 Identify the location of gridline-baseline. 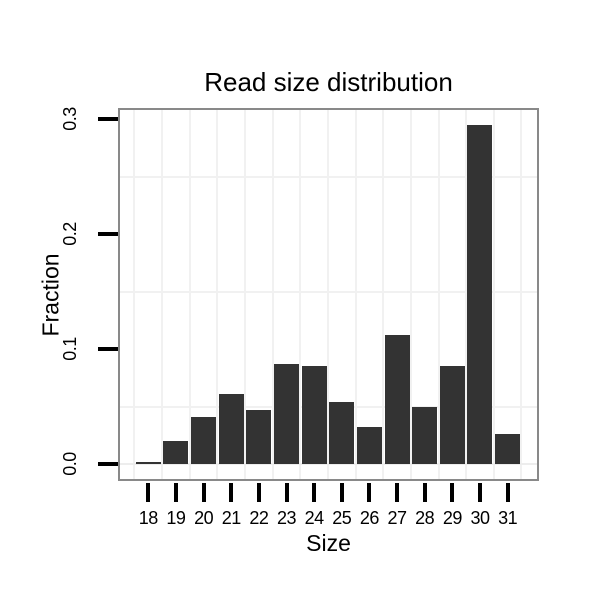
(328, 464).